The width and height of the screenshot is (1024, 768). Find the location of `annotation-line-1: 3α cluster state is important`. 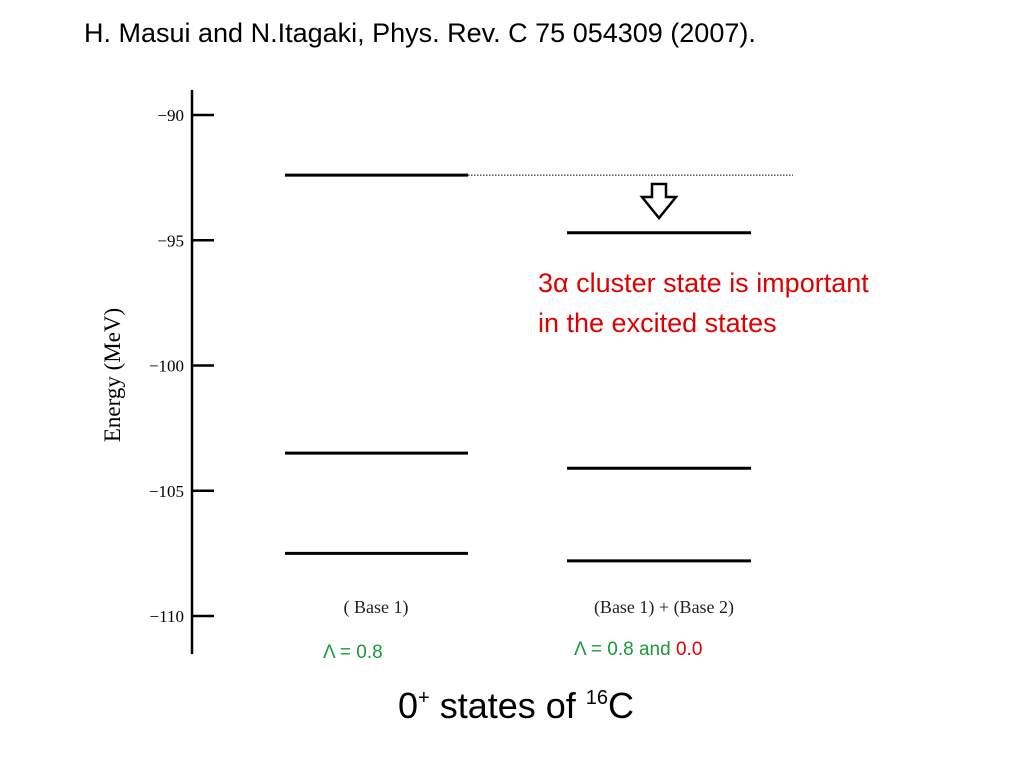

annotation-line-1: 3α cluster state is important is located at coordinates (703, 283).